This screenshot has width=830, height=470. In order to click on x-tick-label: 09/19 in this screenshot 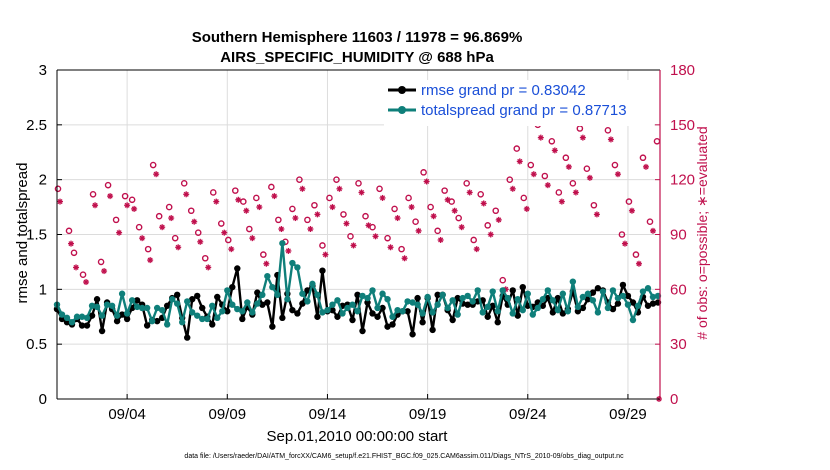, I will do `click(428, 414)`.